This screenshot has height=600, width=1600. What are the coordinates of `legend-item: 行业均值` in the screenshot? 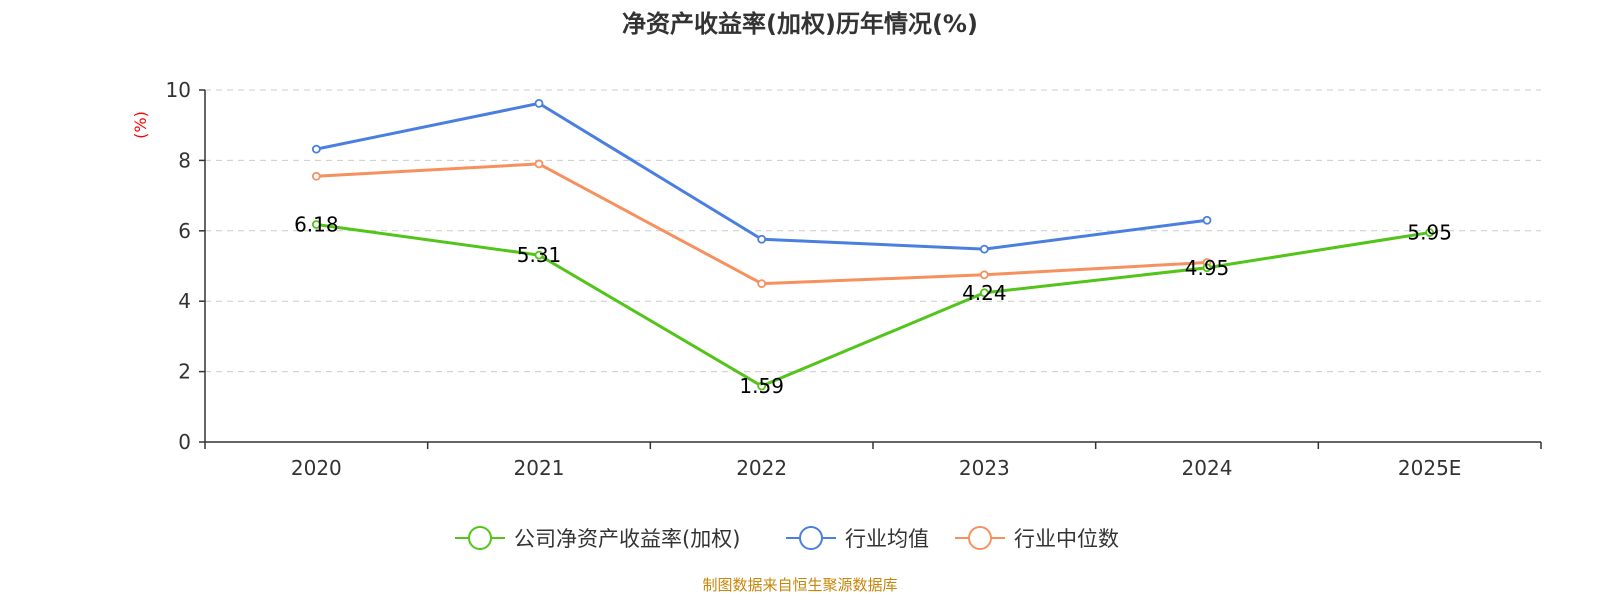 It's located at (857, 538).